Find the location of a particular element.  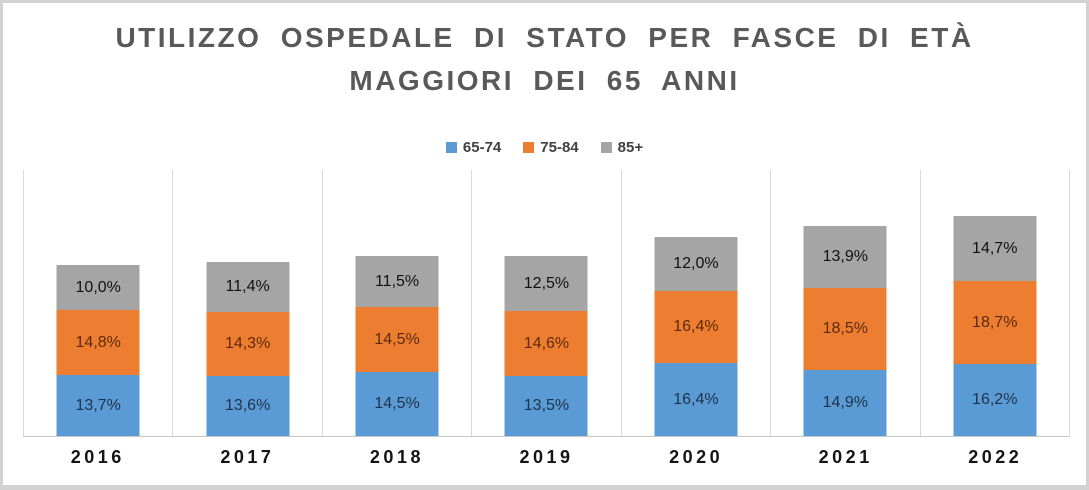

bar-segment-2019-85plus: 12,5% is located at coordinates (546, 284).